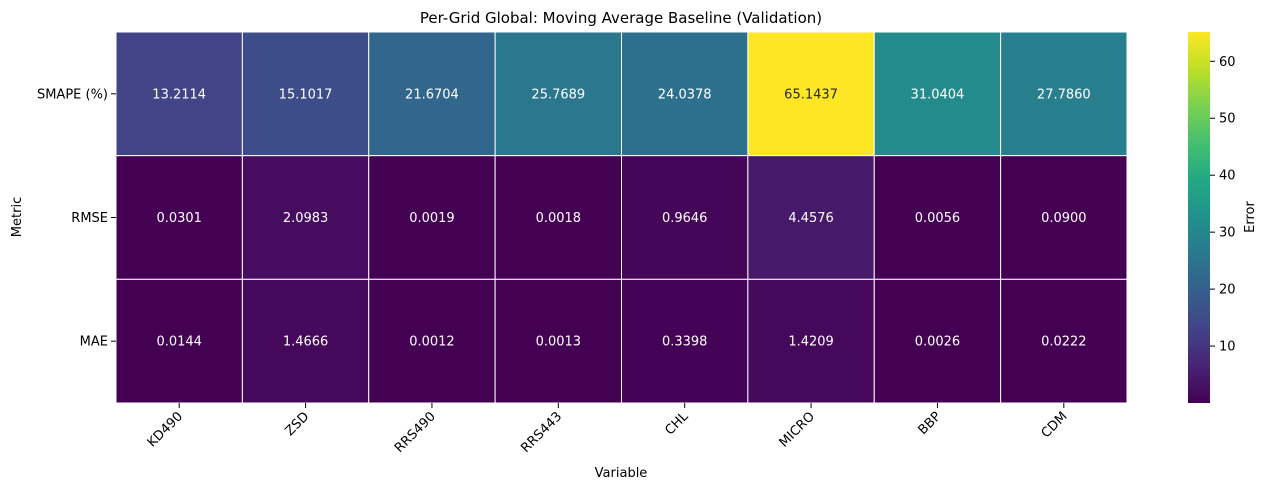  What do you see at coordinates (432, 218) in the screenshot?
I see `cell-value-label: 0.0019` at bounding box center [432, 218].